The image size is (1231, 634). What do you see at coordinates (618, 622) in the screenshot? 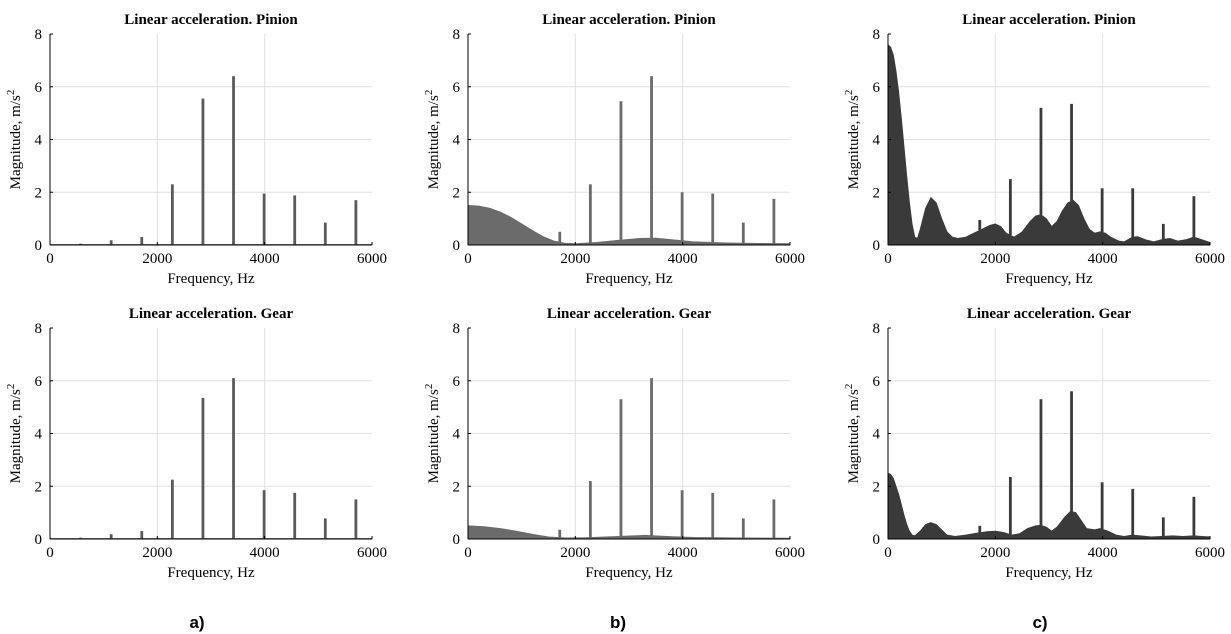
I see `panel-label-b: b)` at bounding box center [618, 622].